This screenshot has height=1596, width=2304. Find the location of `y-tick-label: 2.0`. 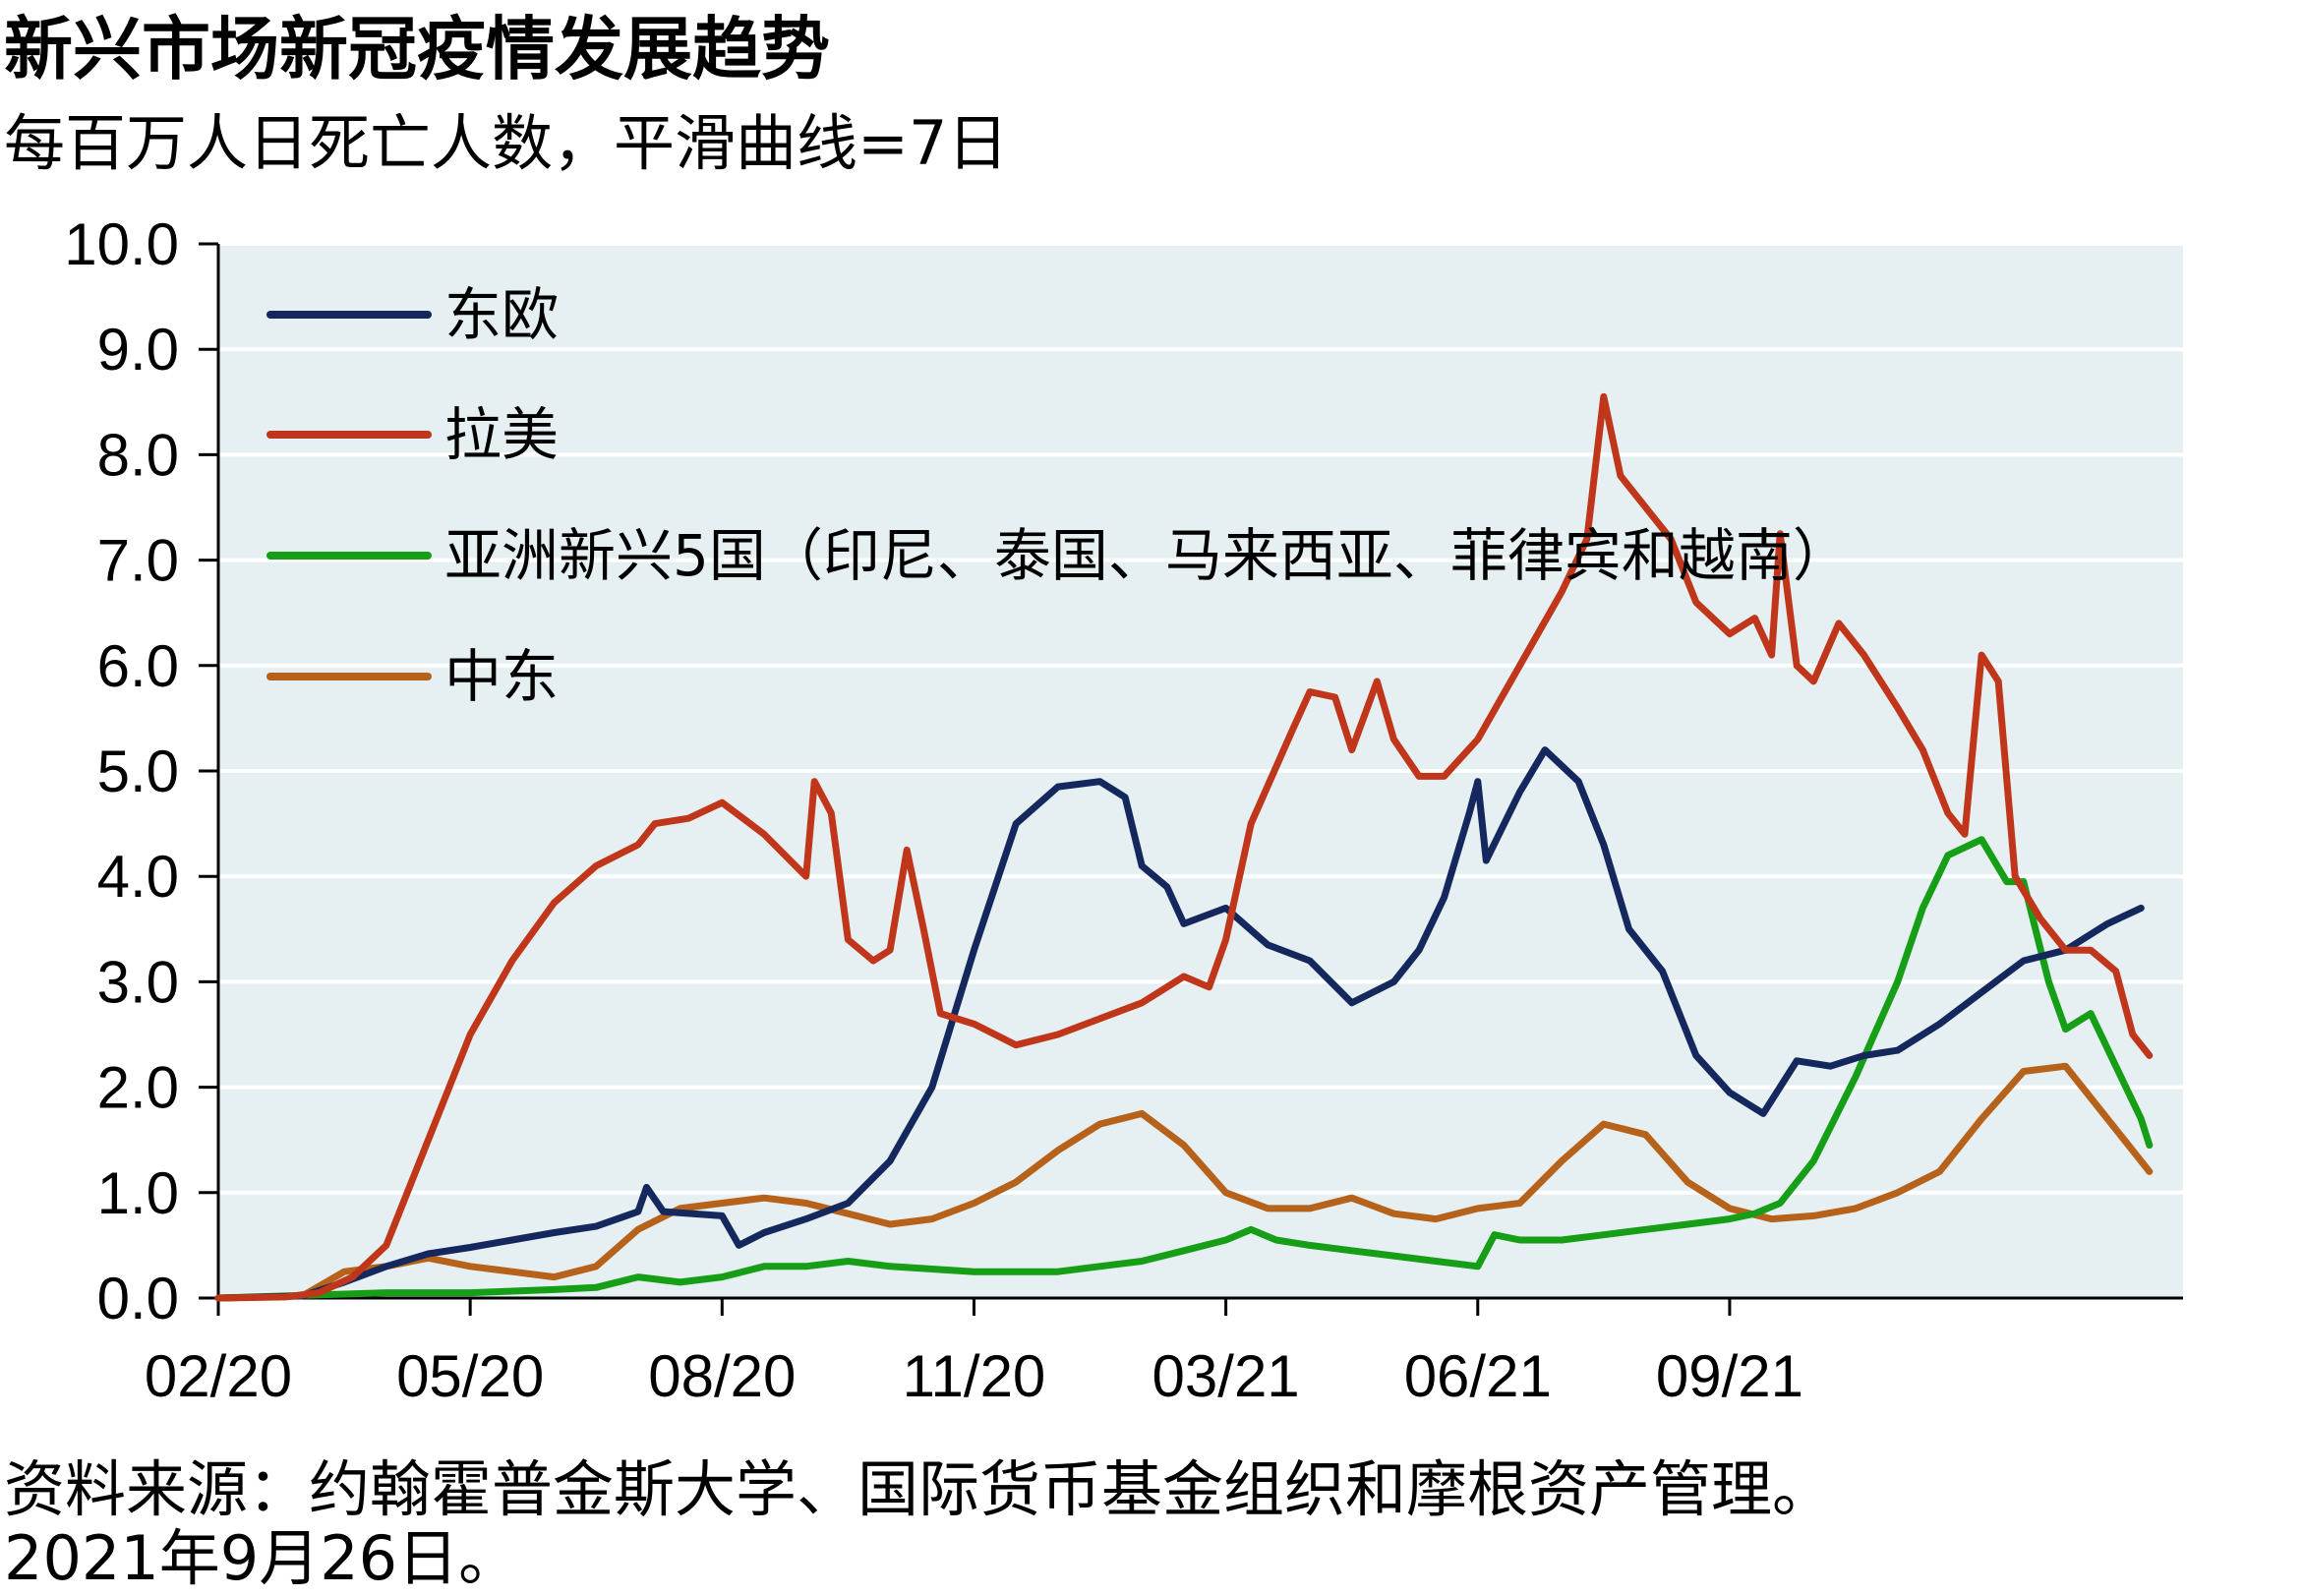

y-tick-label: 2.0 is located at coordinates (138, 1088).